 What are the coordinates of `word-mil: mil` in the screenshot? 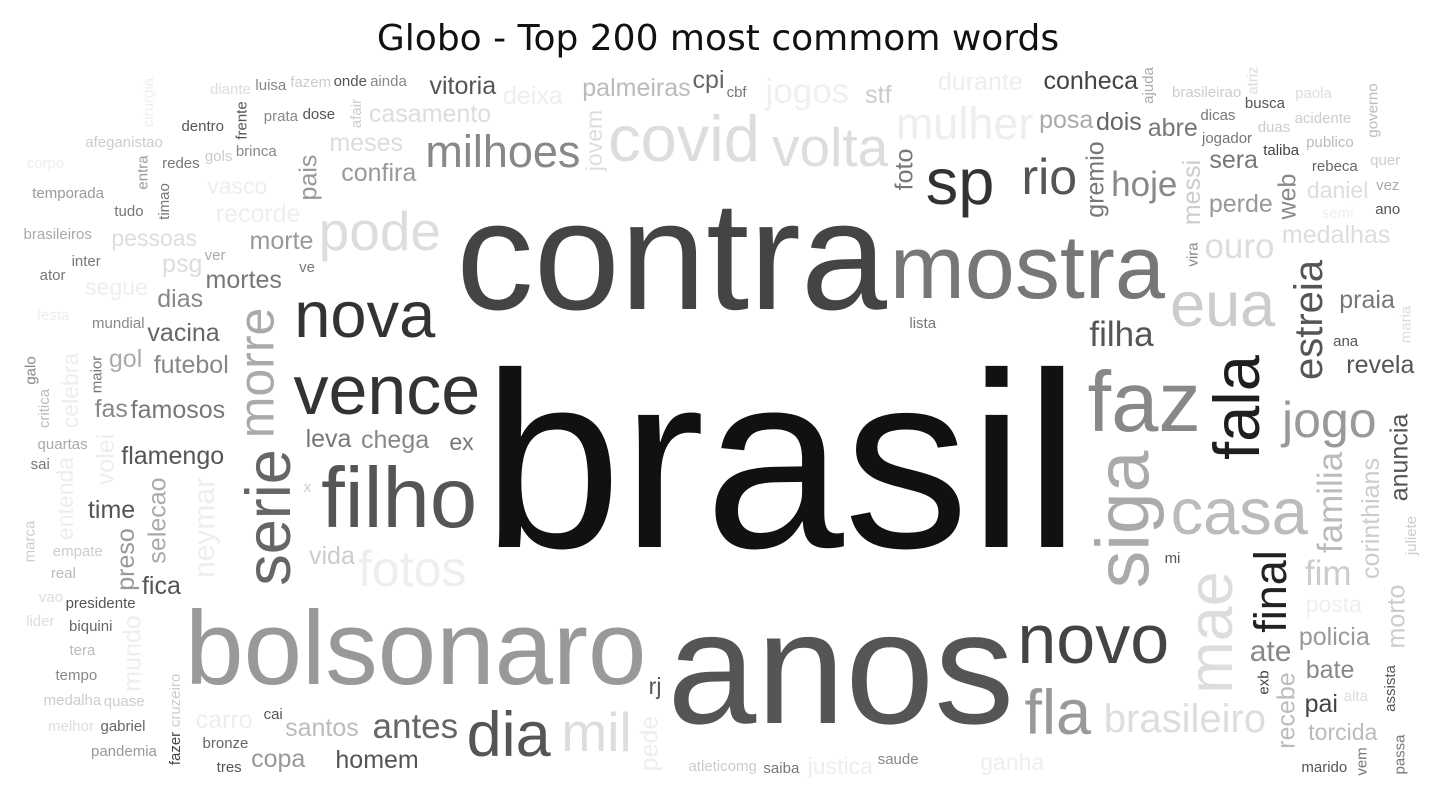 It's located at (596, 731).